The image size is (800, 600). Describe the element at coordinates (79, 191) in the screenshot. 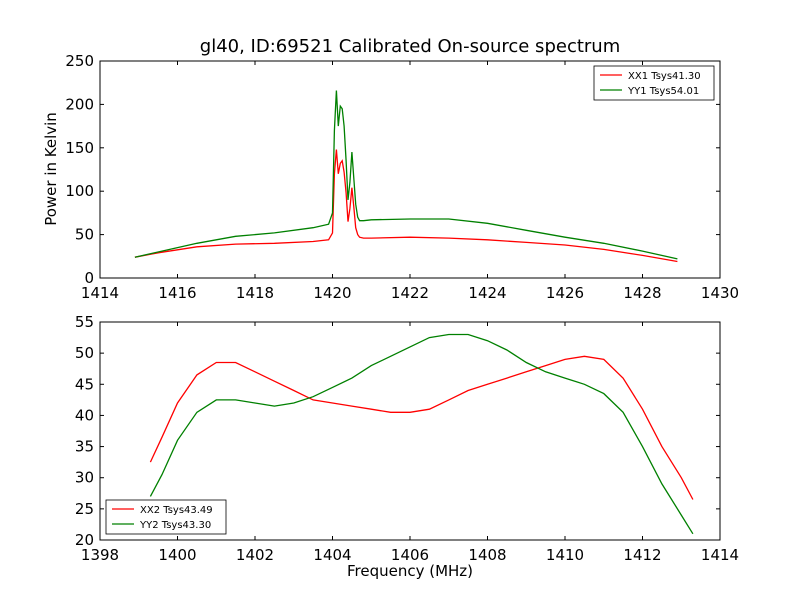

I see `chart0-y-tick-label: 100` at that location.